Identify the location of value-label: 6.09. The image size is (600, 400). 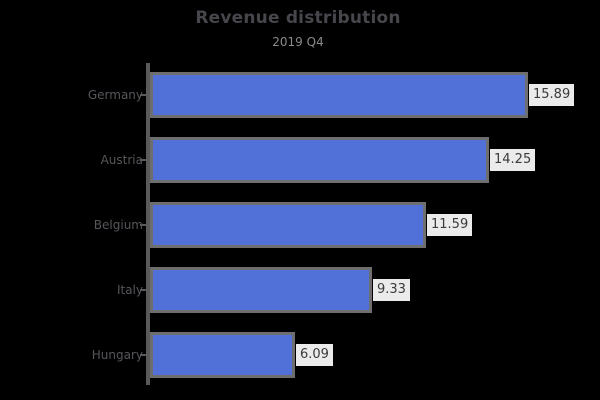
(314, 355).